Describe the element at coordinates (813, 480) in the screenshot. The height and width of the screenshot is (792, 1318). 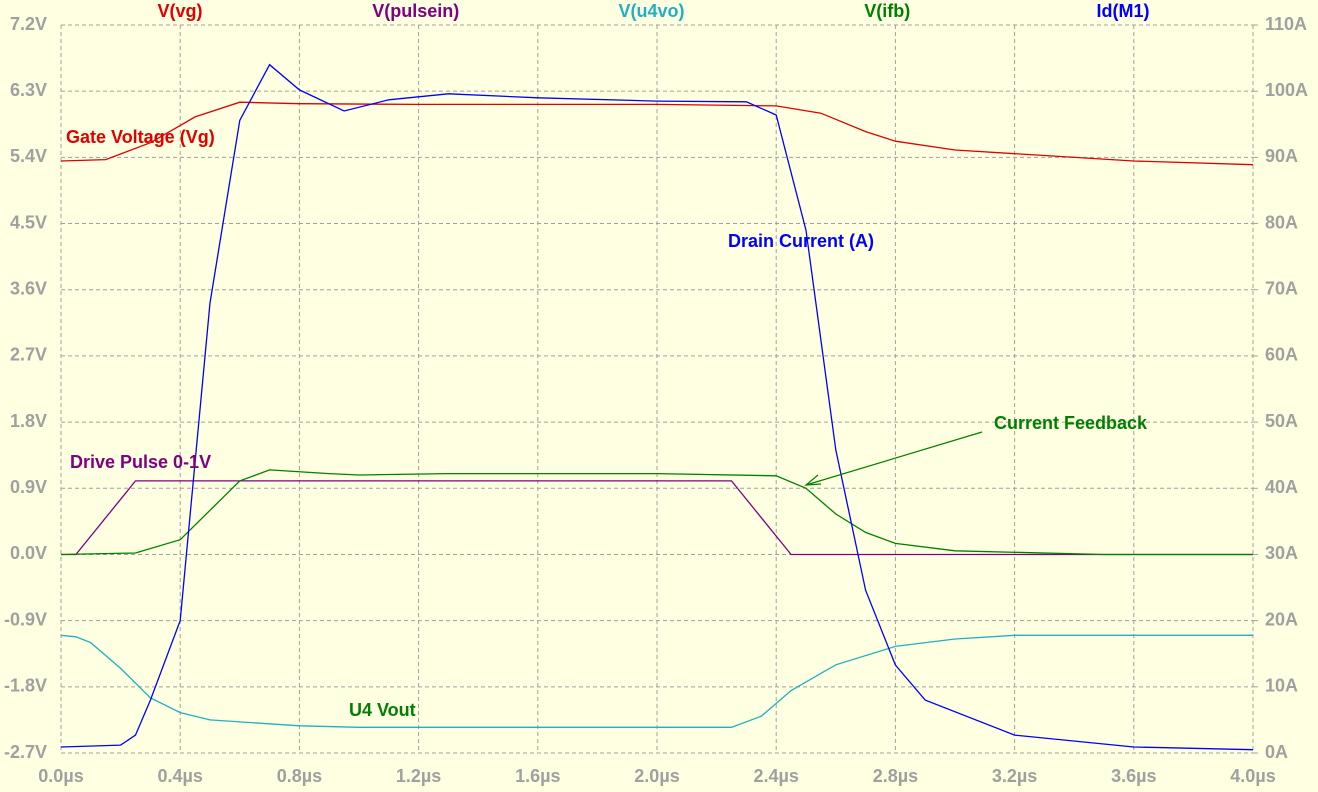
I see `arrow-head` at that location.